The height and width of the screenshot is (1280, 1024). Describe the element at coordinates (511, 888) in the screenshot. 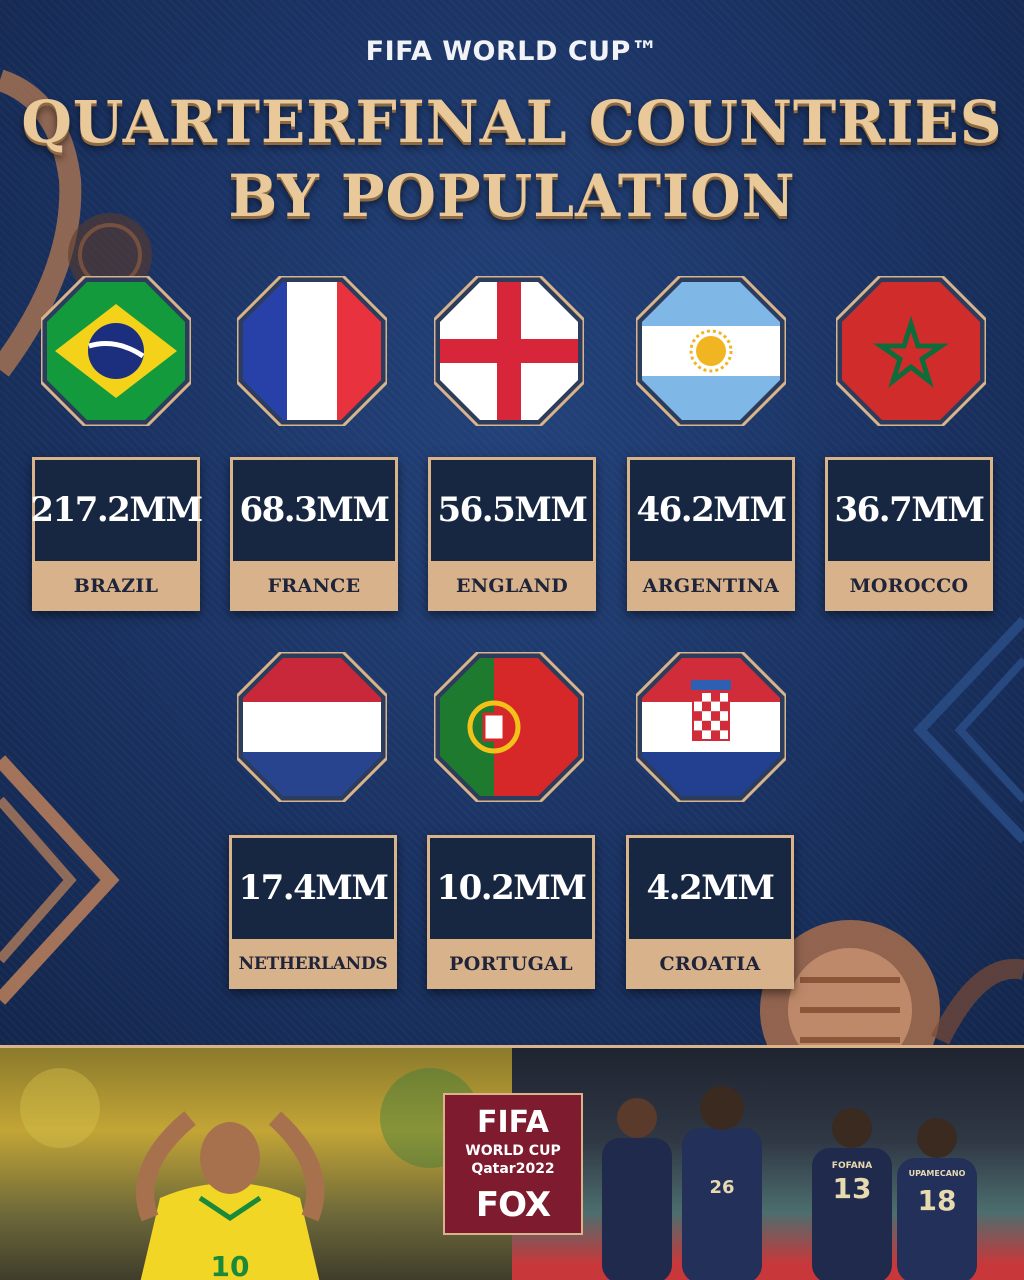

I see `population-value: 10.2MM` at that location.